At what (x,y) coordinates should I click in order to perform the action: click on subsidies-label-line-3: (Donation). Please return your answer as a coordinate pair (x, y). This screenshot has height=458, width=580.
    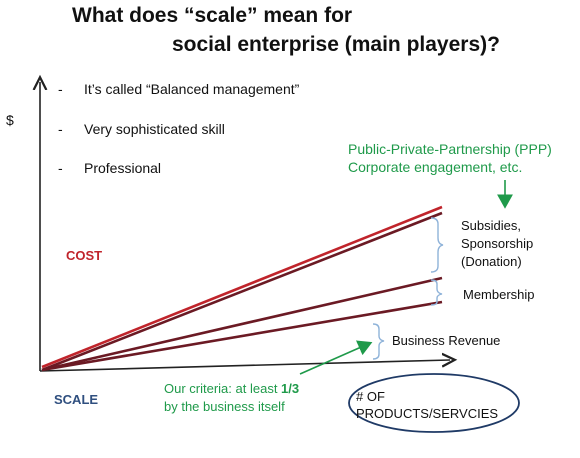
    Looking at the image, I should click on (491, 261).